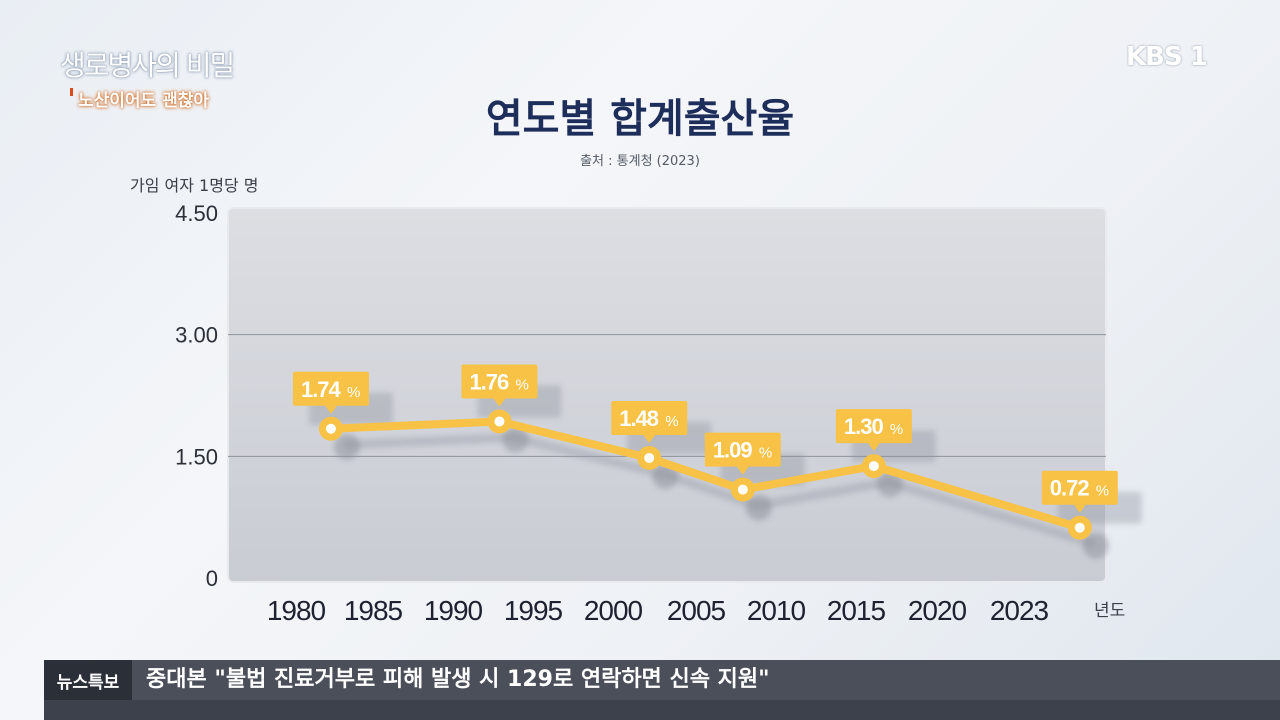 The height and width of the screenshot is (720, 1280). I want to click on show-subtitle: 노산이어도 괜찮아, so click(144, 101).